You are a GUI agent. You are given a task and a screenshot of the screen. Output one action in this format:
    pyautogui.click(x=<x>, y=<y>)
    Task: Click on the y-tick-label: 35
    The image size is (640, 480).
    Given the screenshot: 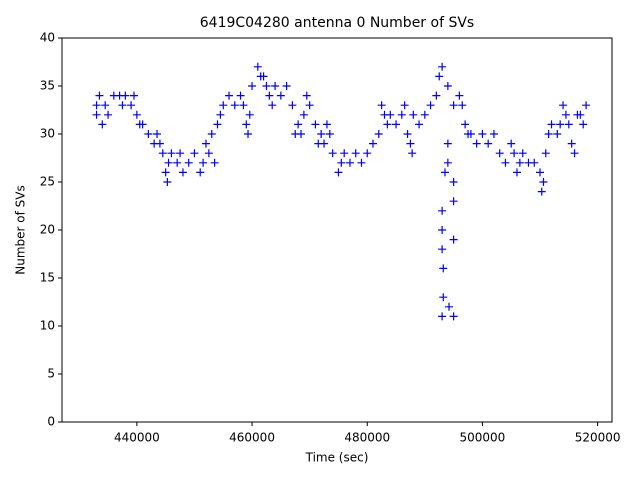 What is the action you would take?
    pyautogui.click(x=47, y=86)
    